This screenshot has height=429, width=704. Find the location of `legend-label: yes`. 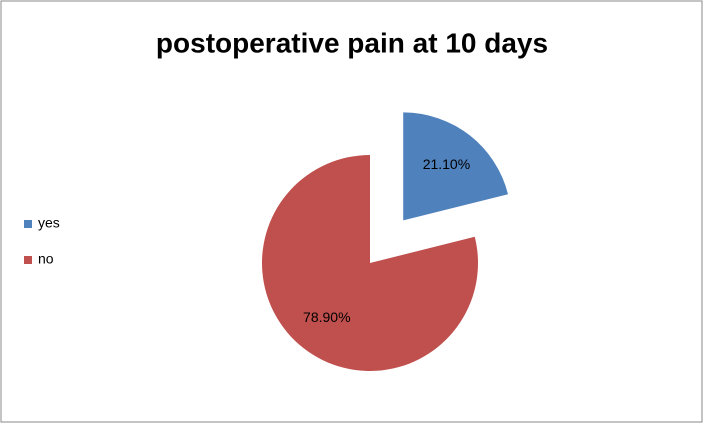

legend-label: yes is located at coordinates (49, 223).